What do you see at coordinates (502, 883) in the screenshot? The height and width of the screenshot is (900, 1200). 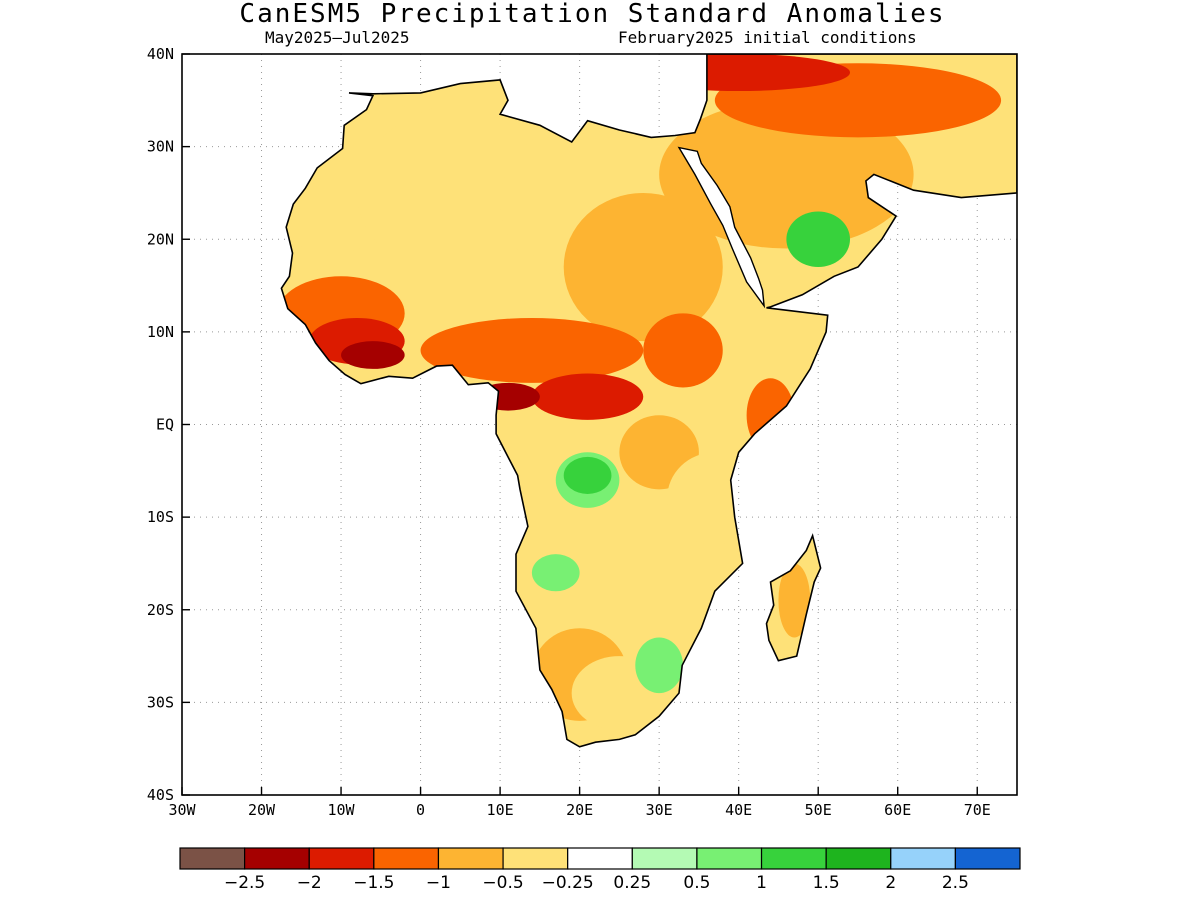 I see `colorbar-label: −0.5` at bounding box center [502, 883].